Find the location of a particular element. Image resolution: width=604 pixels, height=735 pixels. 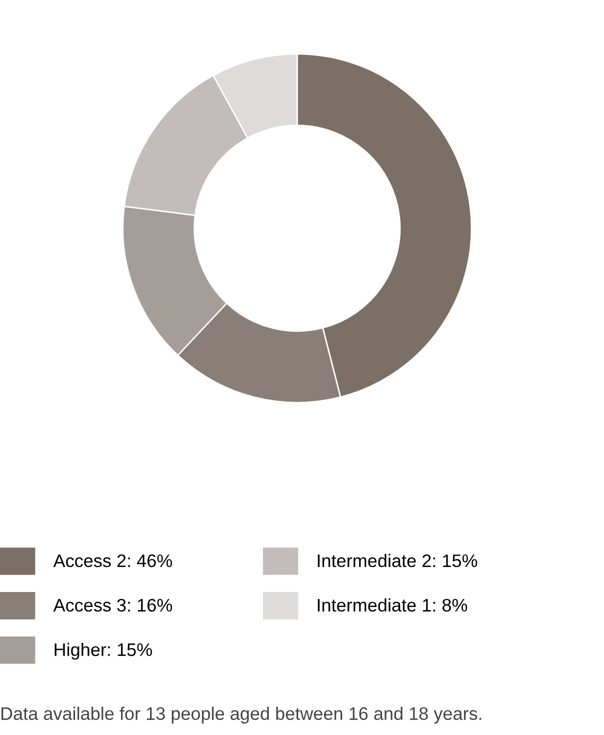

legend-label: Intermediate 2: 15% is located at coordinates (398, 561).